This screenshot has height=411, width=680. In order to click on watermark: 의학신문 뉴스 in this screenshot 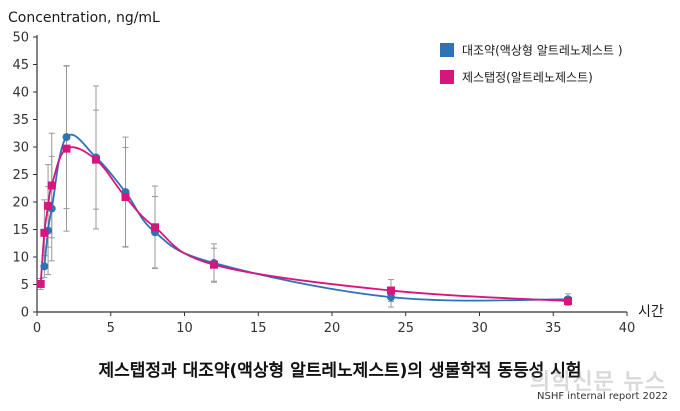, I will do `click(597, 382)`.